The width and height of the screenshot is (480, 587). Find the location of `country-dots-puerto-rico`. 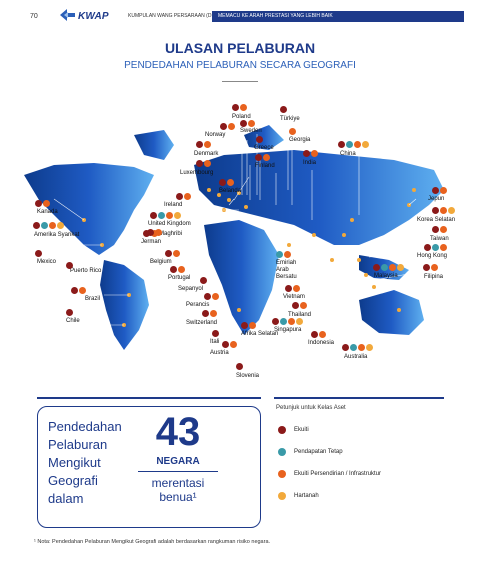

country-dots-puerto-rico is located at coordinates (69, 265).